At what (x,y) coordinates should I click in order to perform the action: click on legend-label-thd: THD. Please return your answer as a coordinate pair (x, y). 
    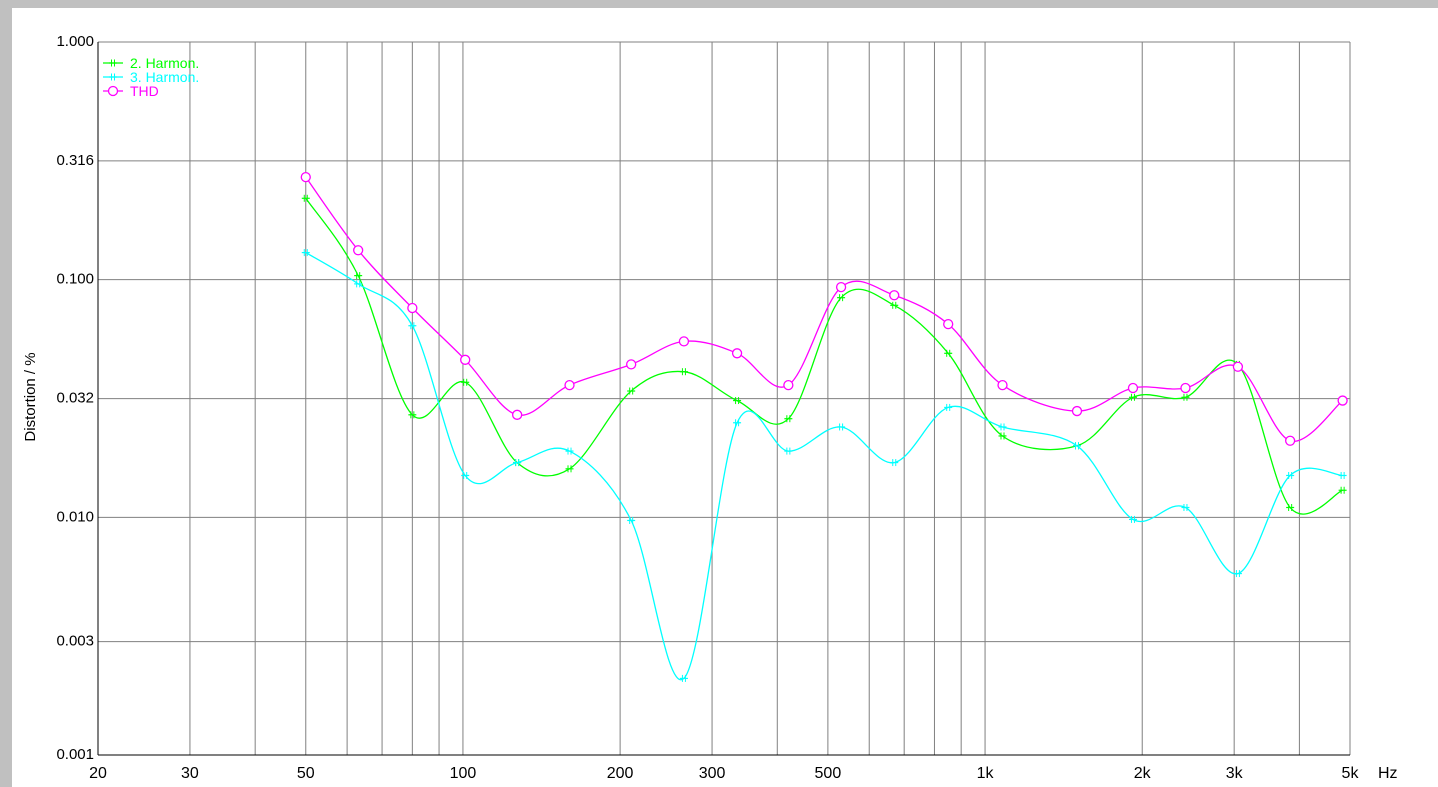
    Looking at the image, I should click on (144, 91).